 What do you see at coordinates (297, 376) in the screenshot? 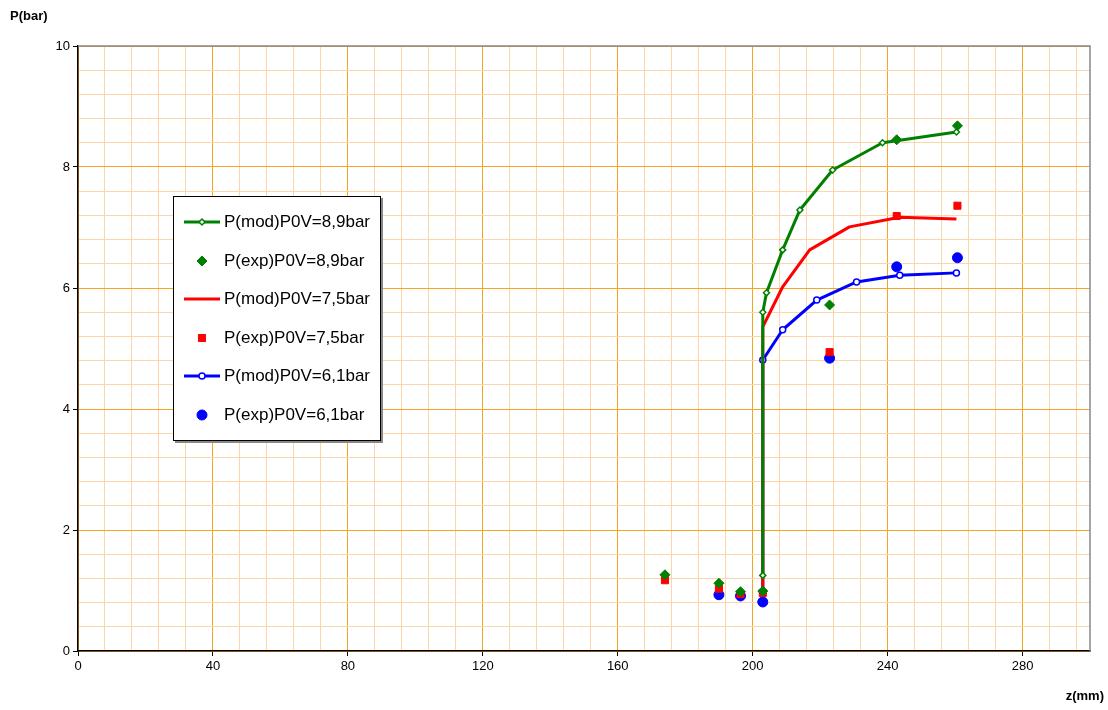
I see `legend-label: P(mod)P0V=6,1bar` at bounding box center [297, 376].